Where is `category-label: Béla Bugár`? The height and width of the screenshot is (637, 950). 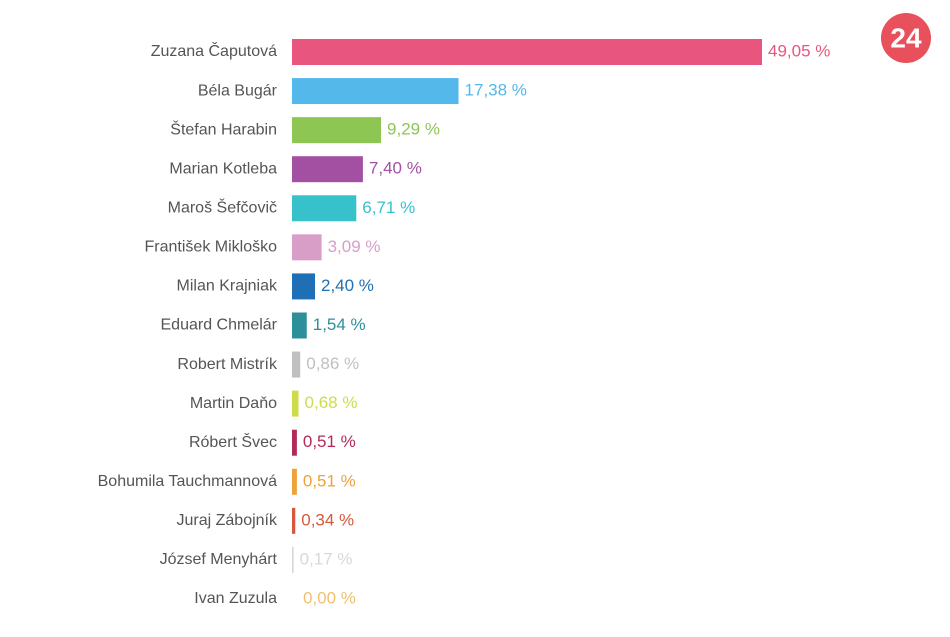 category-label: Béla Bugár is located at coordinates (238, 90).